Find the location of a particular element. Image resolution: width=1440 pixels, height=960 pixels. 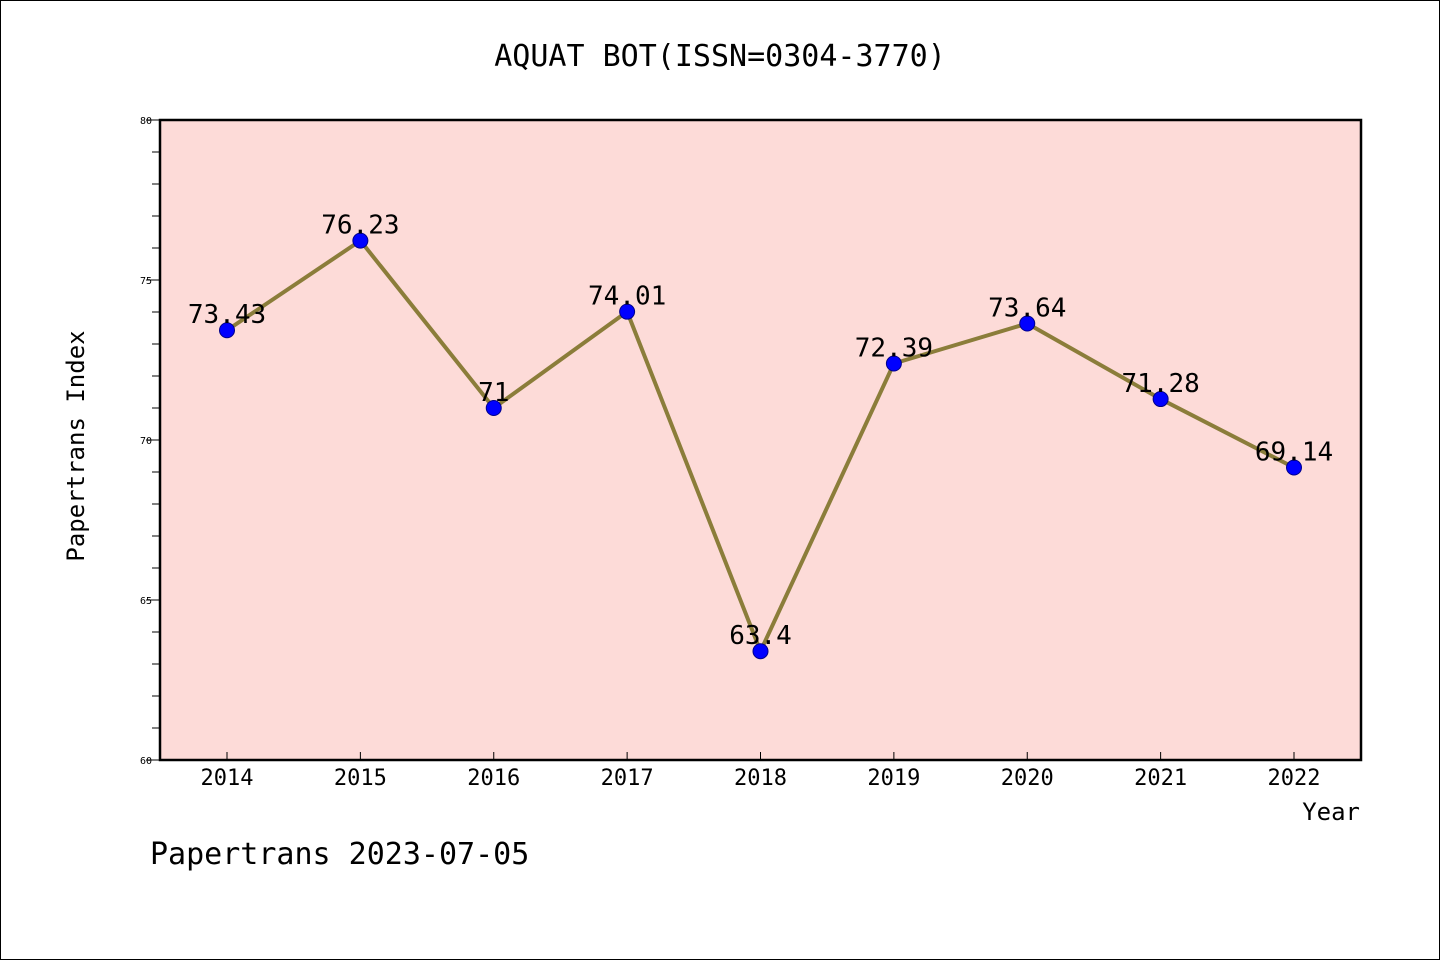

x-tick-label: 2017 is located at coordinates (627, 778).